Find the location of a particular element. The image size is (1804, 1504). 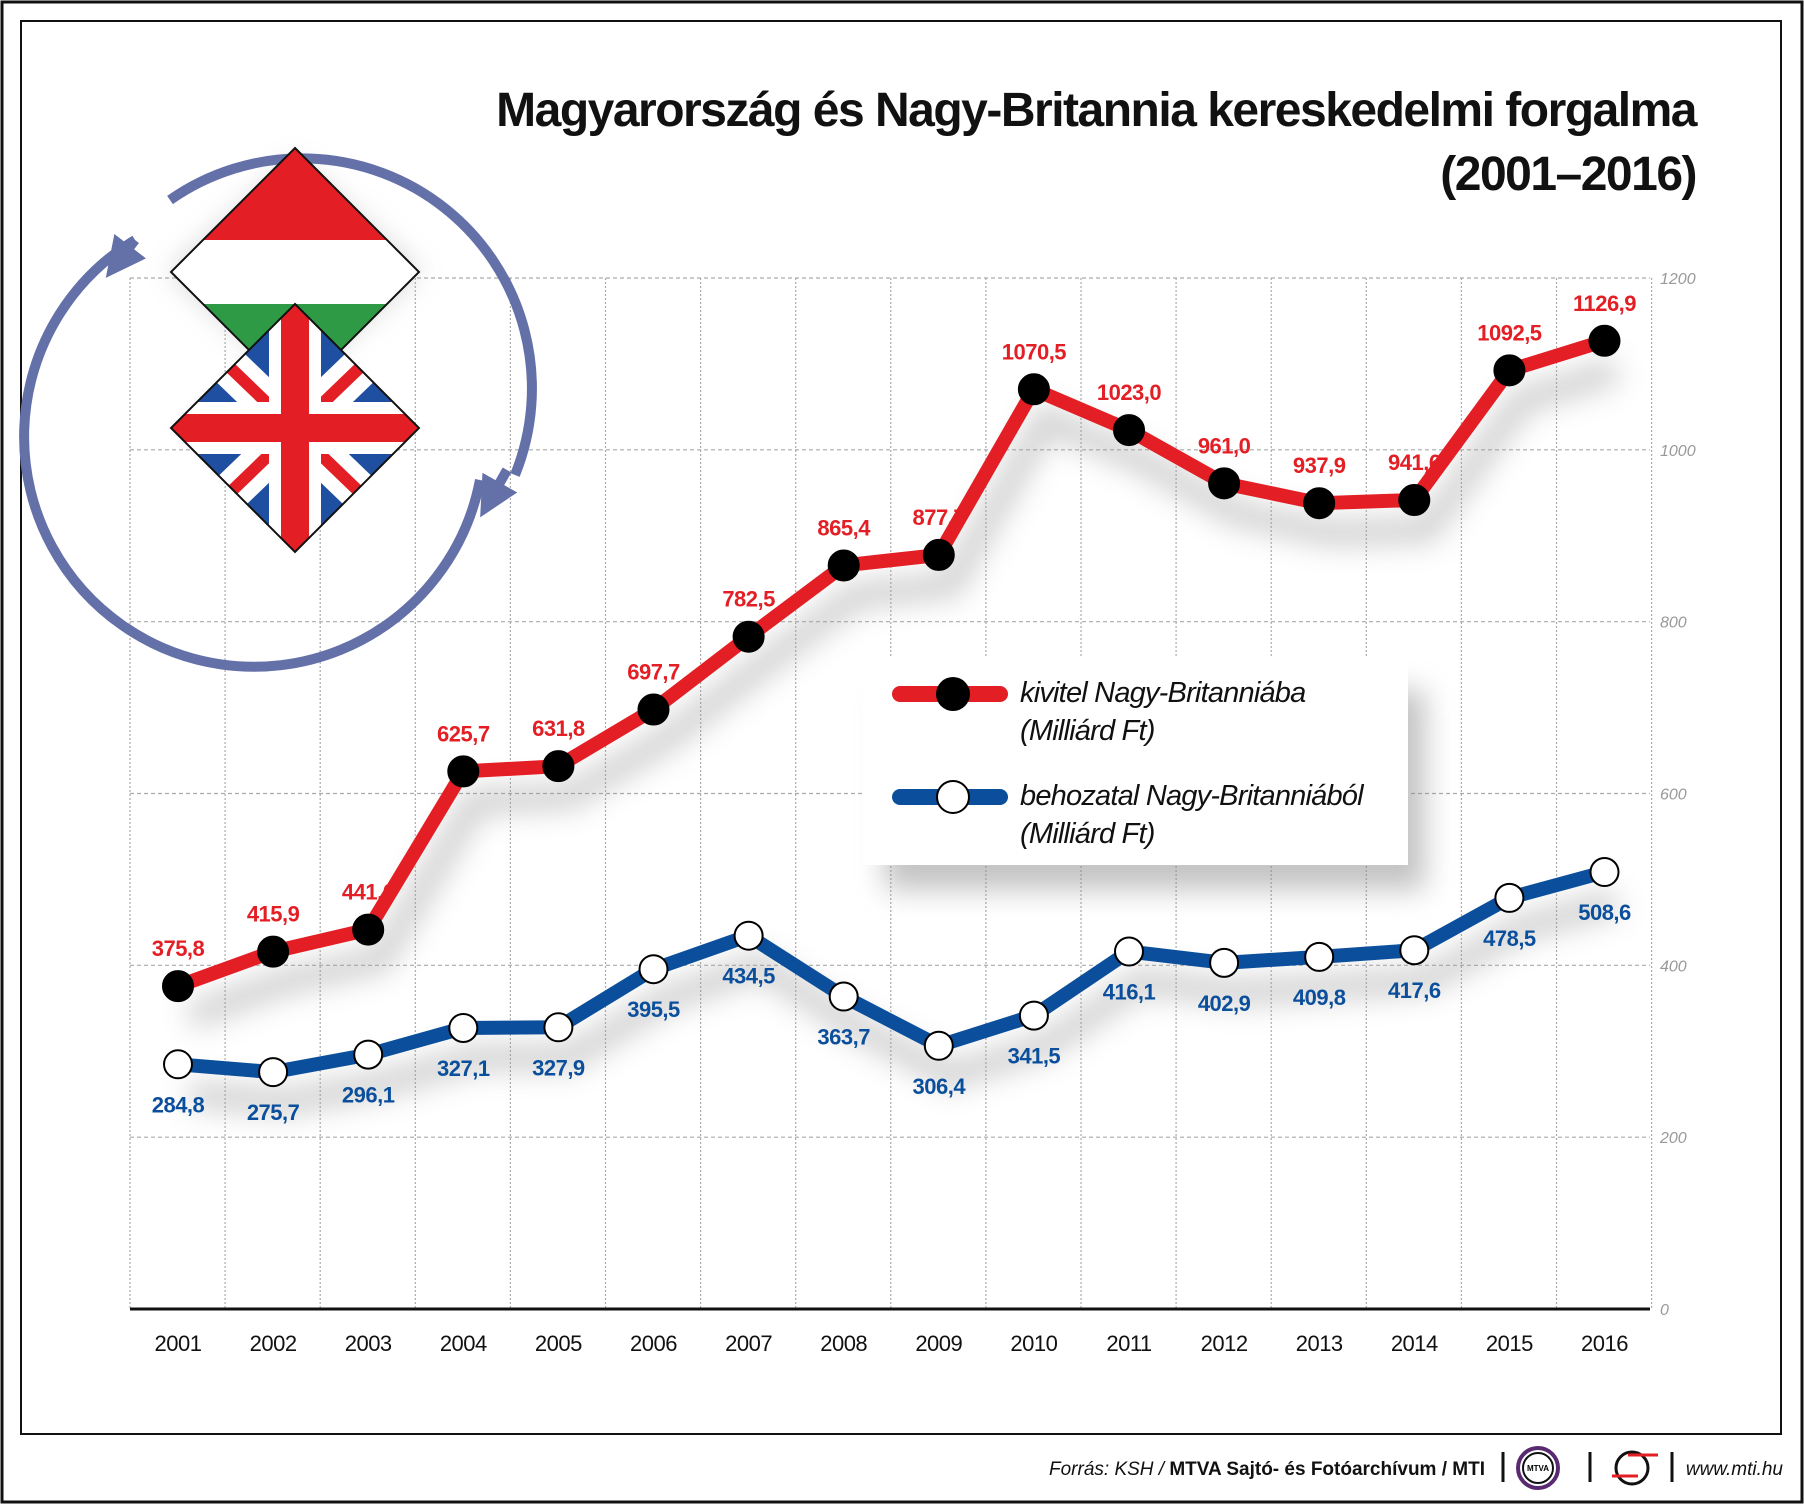

legend-label-export: kivitel Nagy-Britanniába is located at coordinates (1163, 693).